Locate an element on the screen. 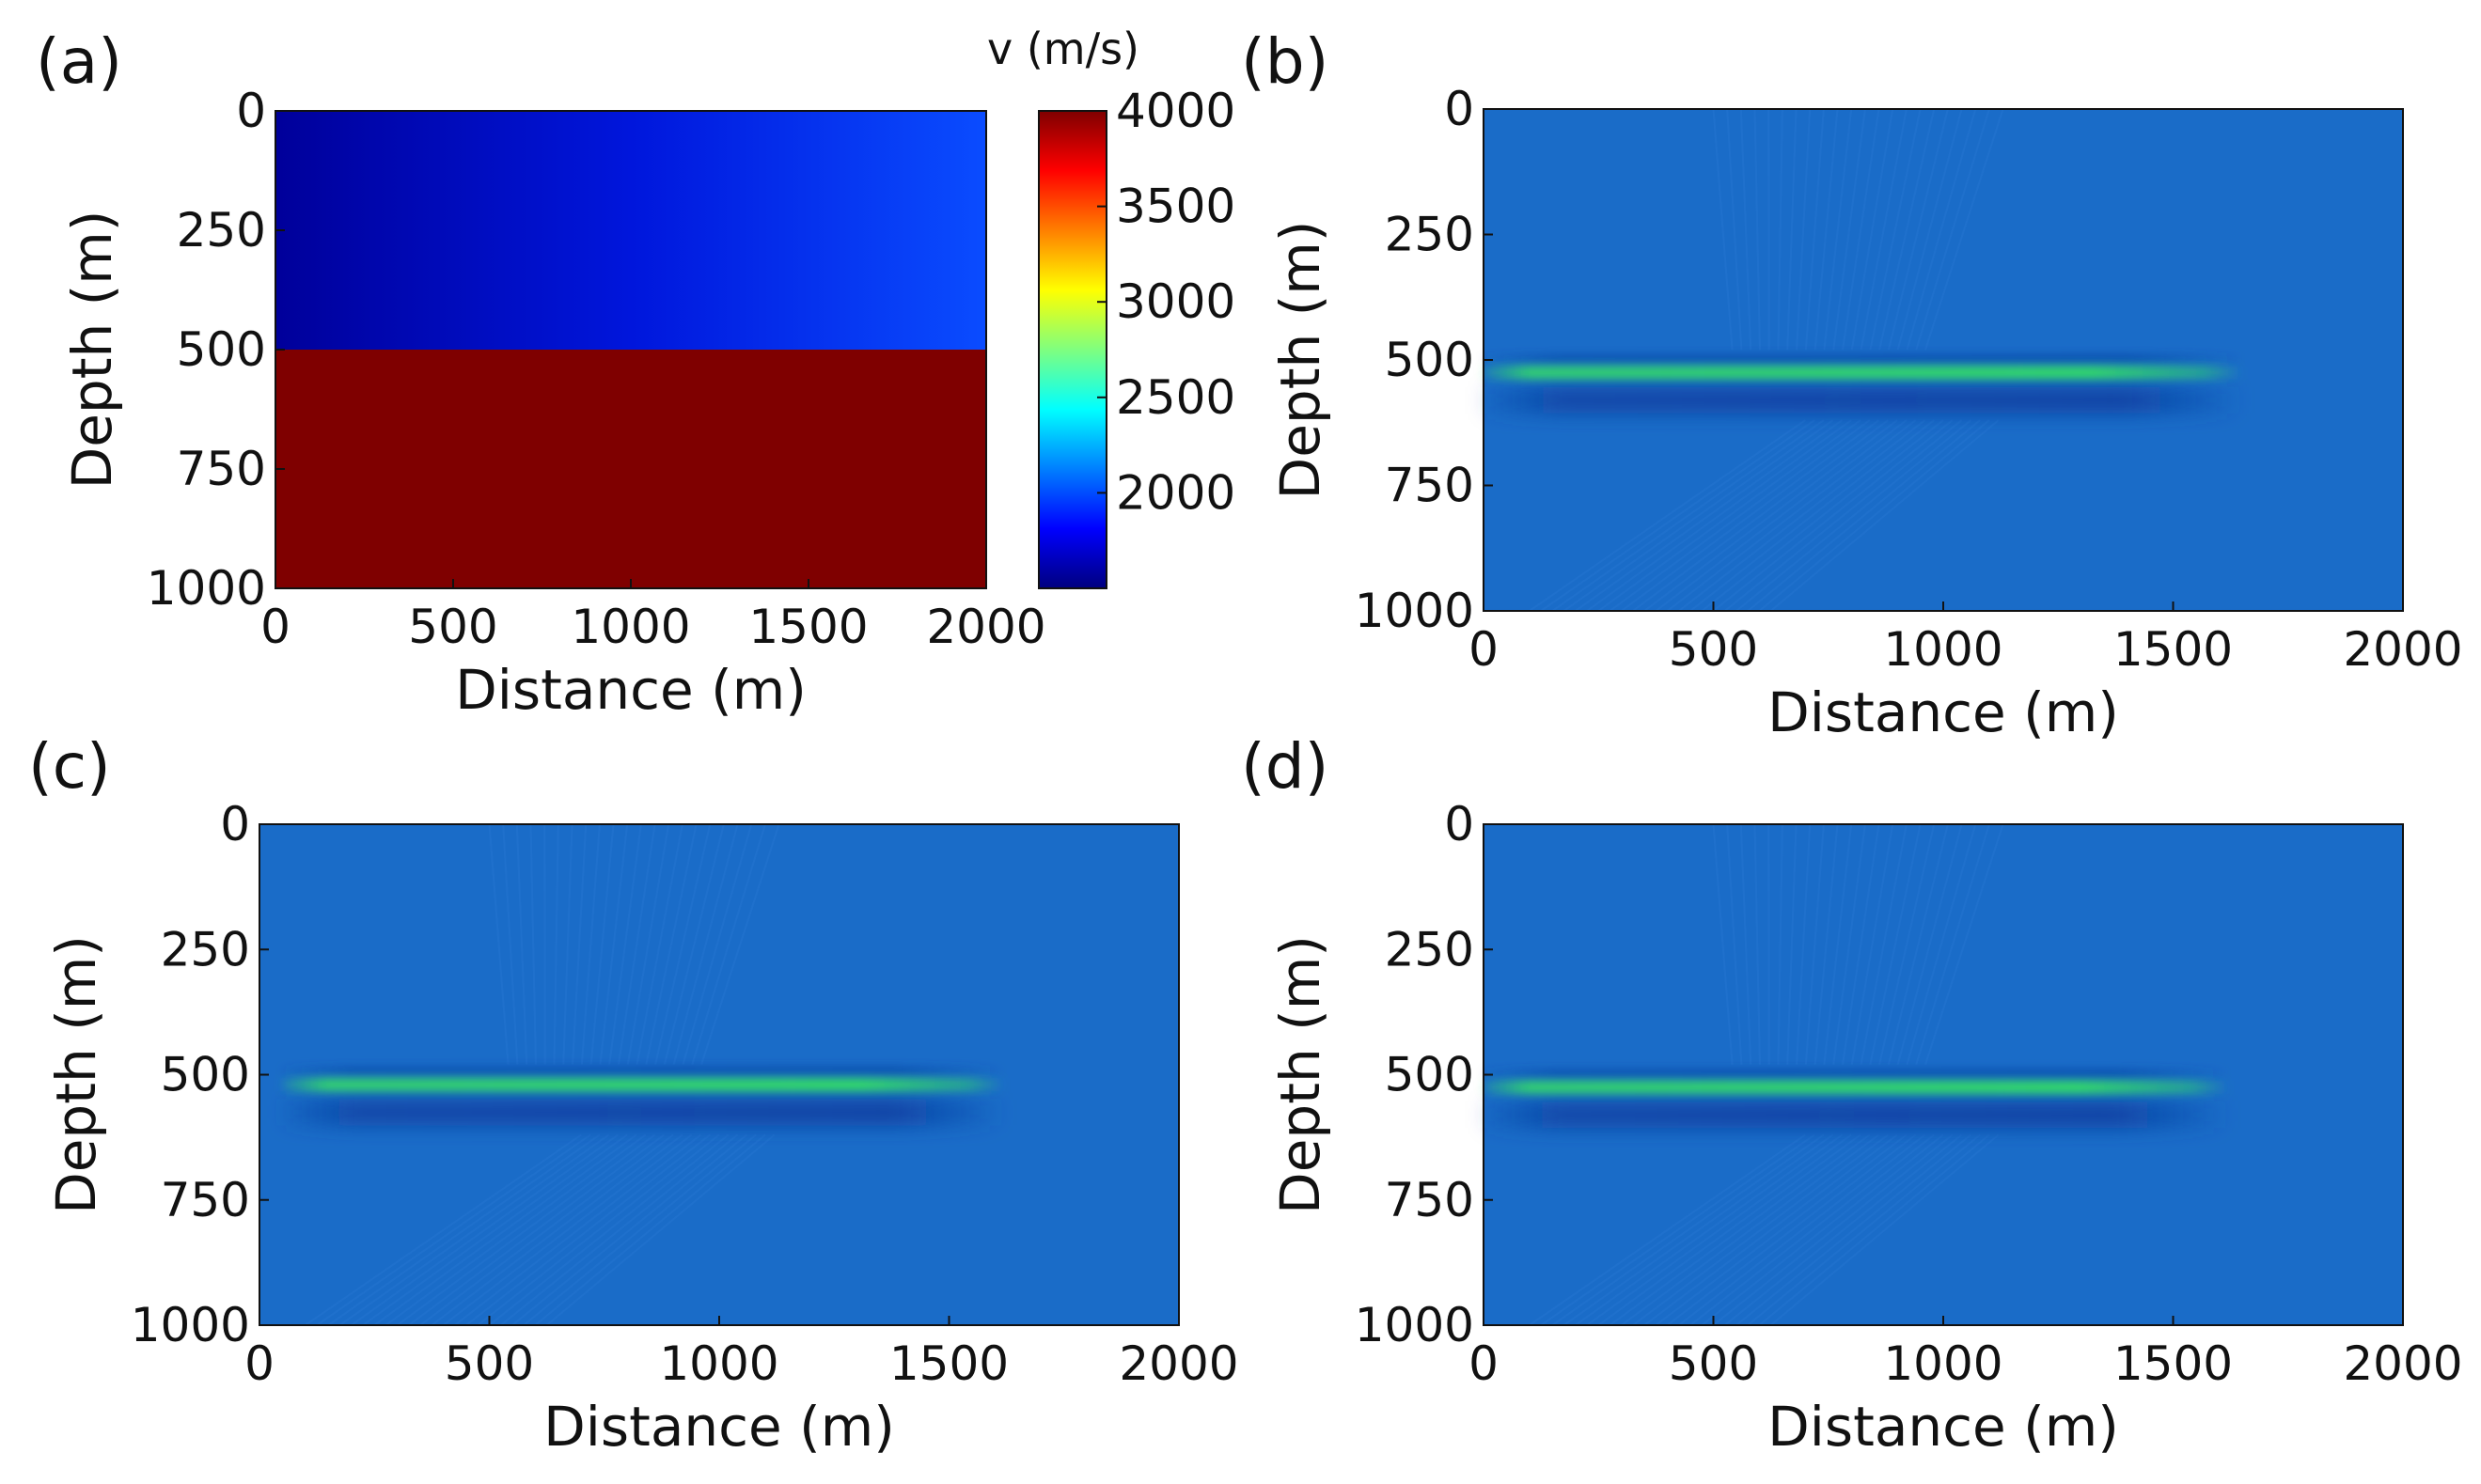  colorbar-tick-label: 4000 is located at coordinates (1175, 111).